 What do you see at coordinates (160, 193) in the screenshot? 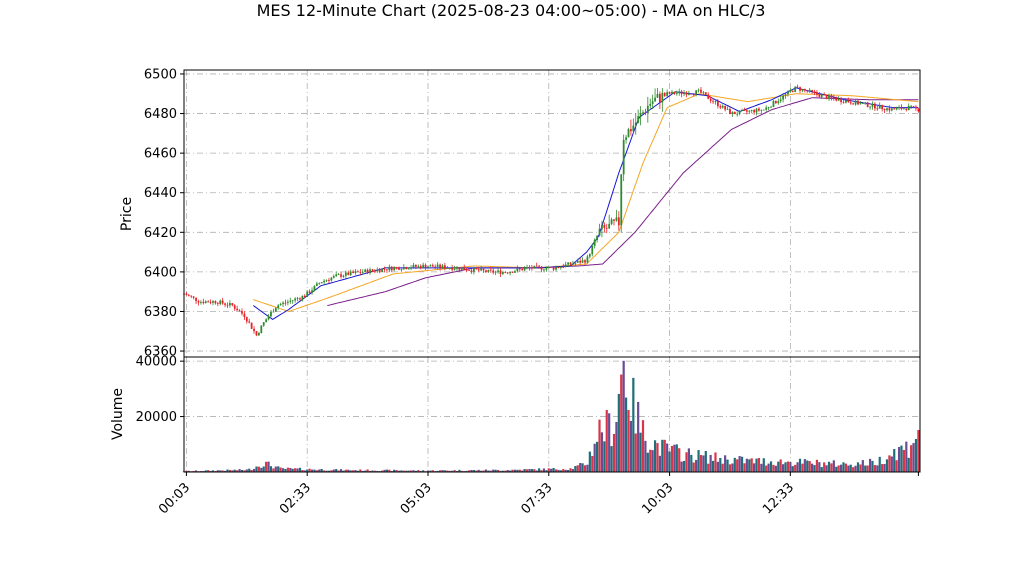
I see `price-y-tick-label: 6440` at bounding box center [160, 193].